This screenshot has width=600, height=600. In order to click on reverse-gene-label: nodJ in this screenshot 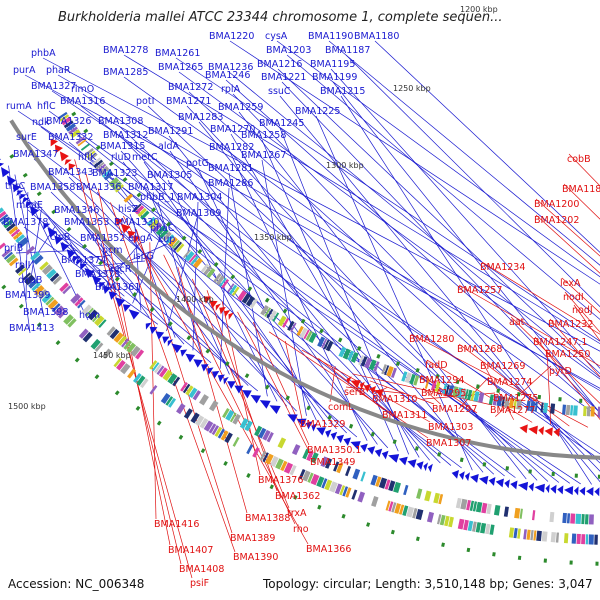, I will do `click(582, 310)`.